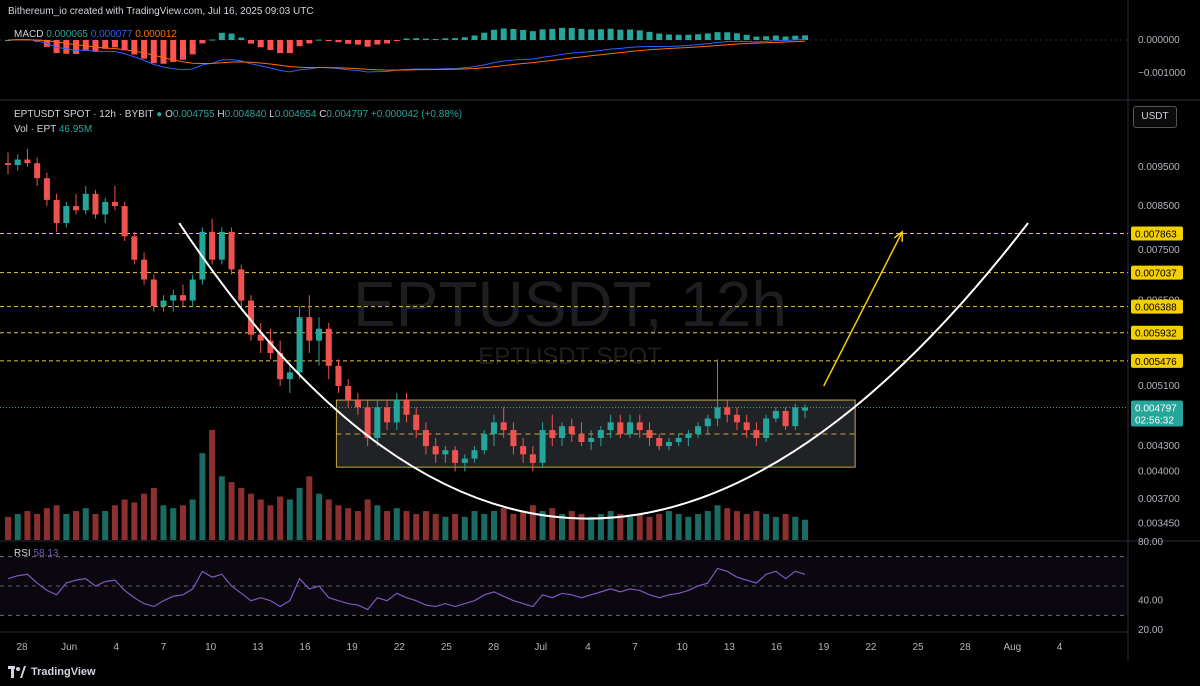 This screenshot has width=1200, height=686. I want to click on rsi-axis-label: 20.00, so click(1150, 630).